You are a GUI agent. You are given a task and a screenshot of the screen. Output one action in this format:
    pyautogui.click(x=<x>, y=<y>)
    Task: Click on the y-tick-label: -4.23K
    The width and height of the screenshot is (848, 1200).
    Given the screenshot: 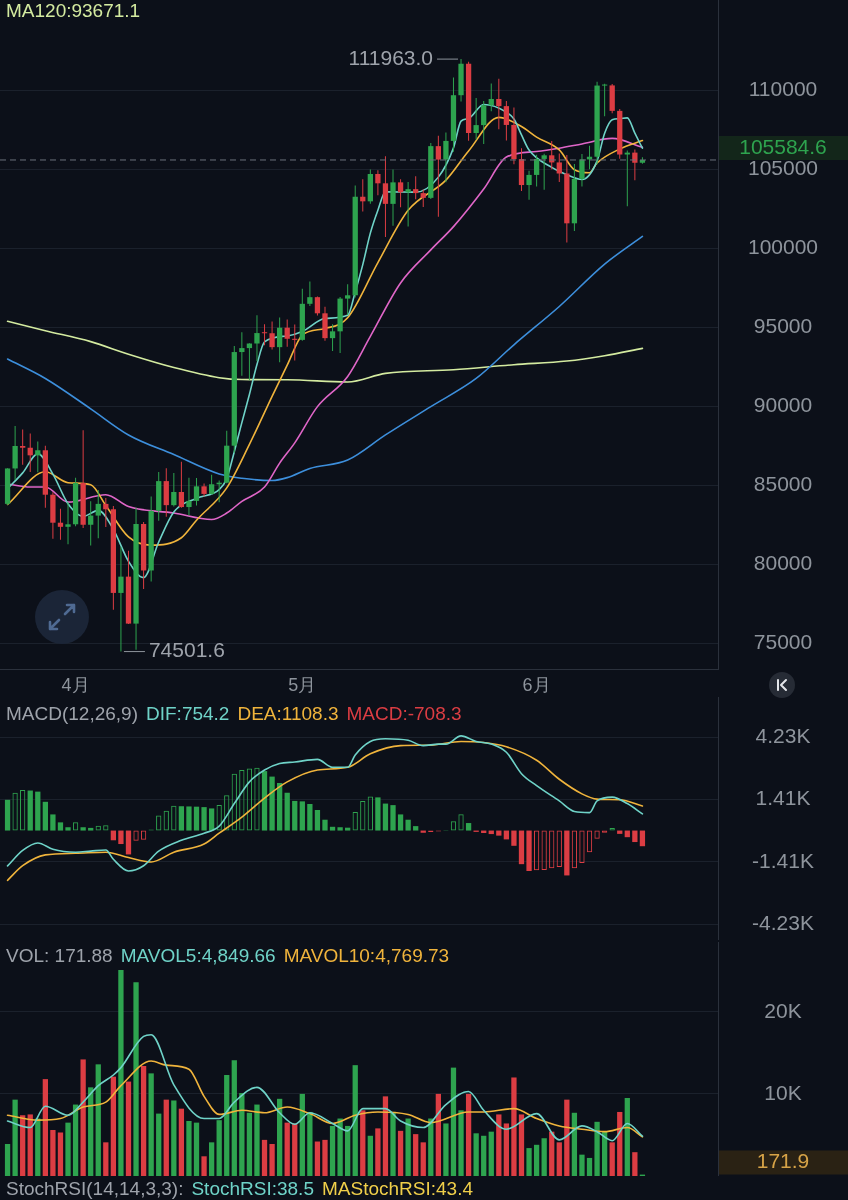 What is the action you would take?
    pyautogui.click(x=783, y=922)
    